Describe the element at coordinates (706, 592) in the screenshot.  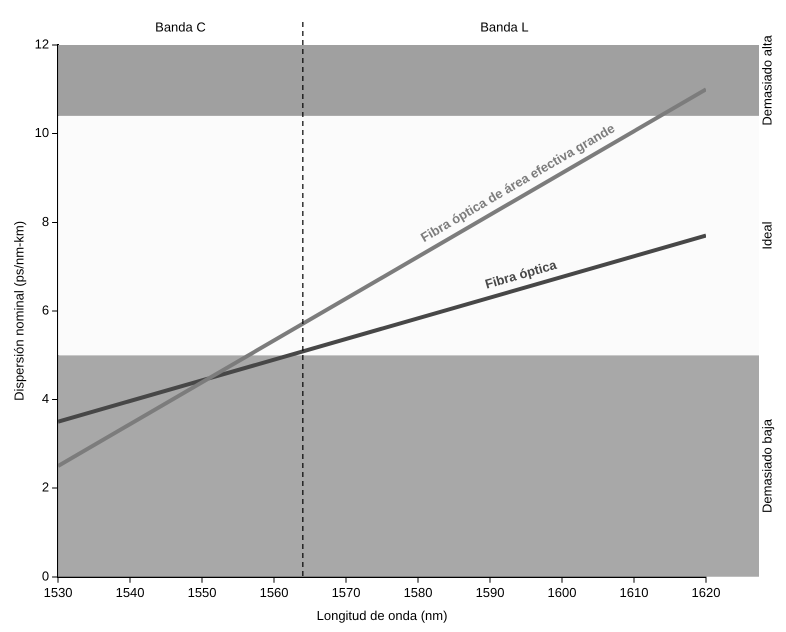
I see `x-tick-label: 1620` at that location.